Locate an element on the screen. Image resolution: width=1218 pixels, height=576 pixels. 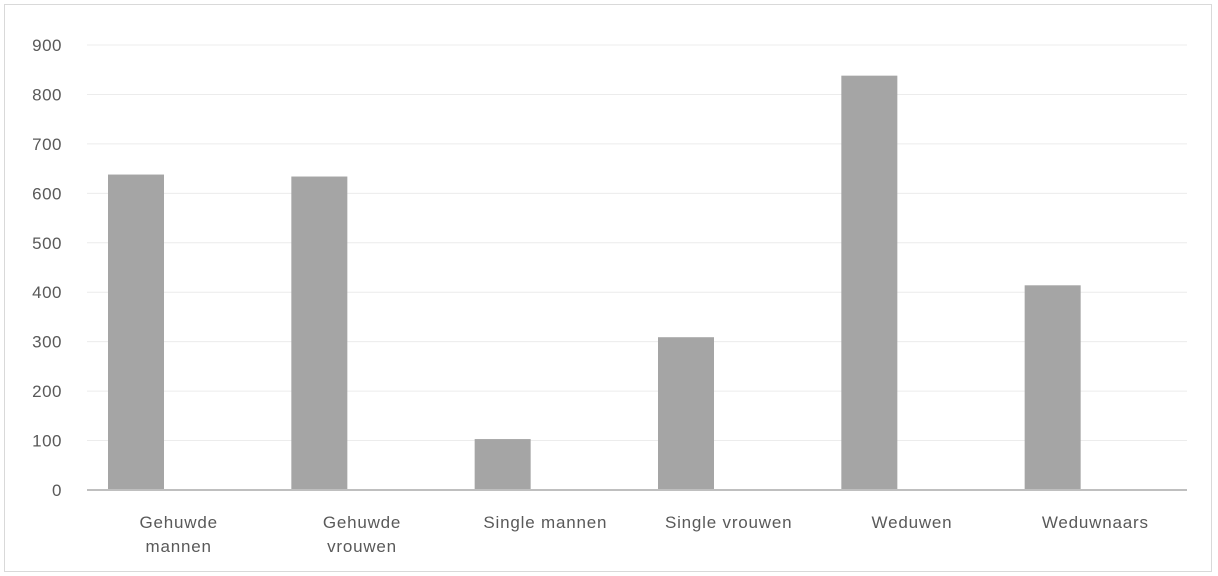
y-tick-label: 900 is located at coordinates (47, 45).